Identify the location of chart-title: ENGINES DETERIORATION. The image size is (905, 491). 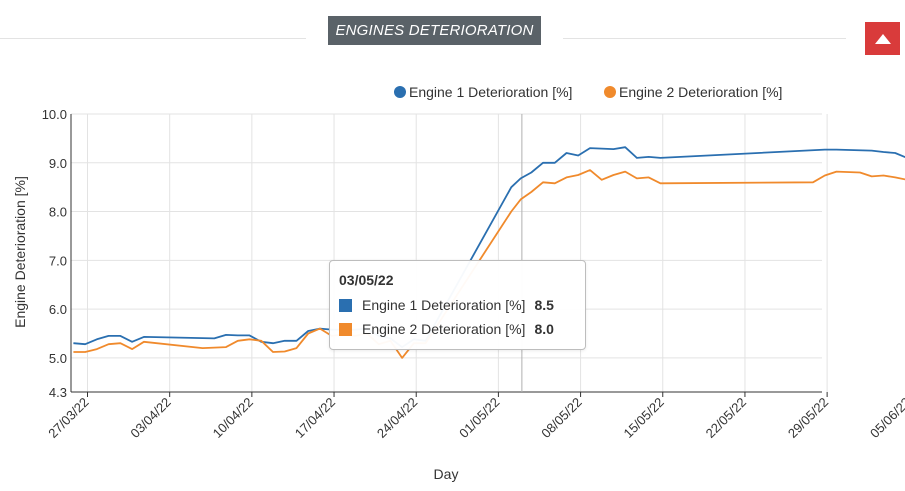
(434, 30).